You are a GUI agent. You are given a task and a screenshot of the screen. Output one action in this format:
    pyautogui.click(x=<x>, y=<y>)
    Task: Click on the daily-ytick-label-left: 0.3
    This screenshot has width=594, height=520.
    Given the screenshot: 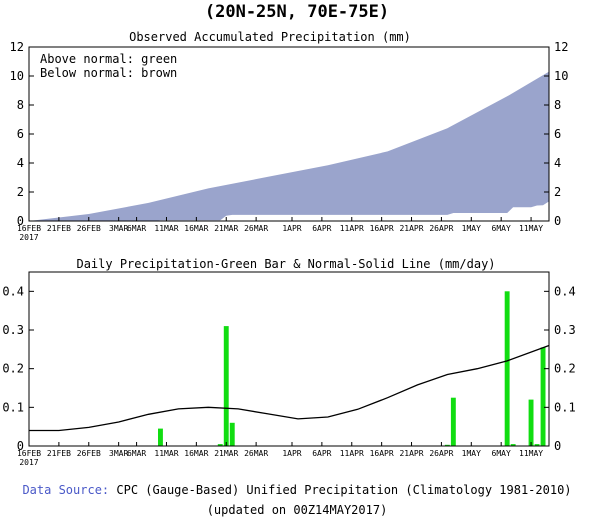 What is the action you would take?
    pyautogui.click(x=13, y=330)
    